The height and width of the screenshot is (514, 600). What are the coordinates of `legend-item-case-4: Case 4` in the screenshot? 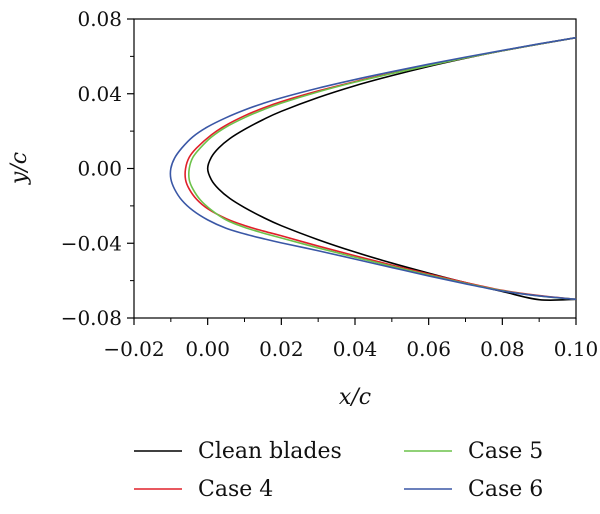 It's located at (203, 489).